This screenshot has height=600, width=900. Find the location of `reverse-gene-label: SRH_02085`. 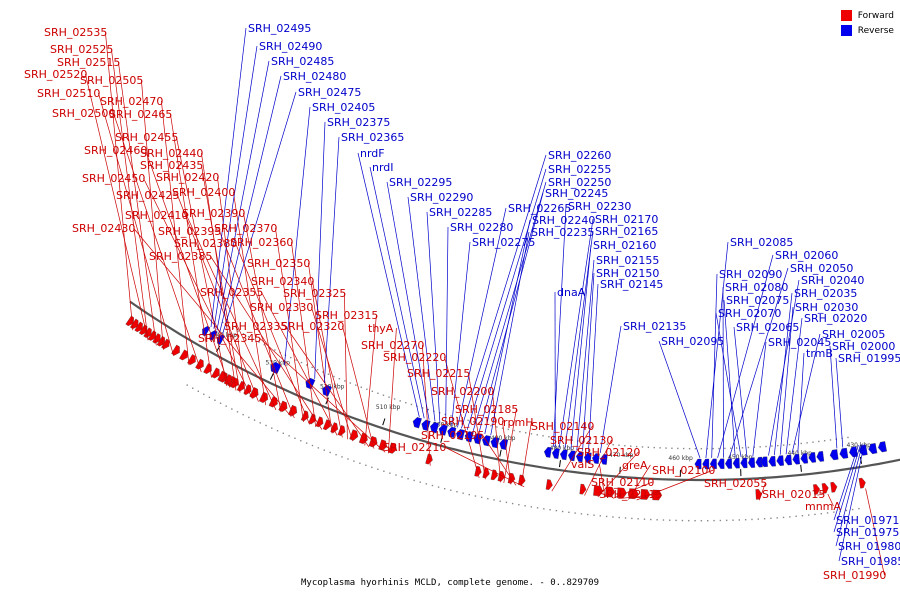

reverse-gene-label: SRH_02085 is located at coordinates (761, 242).